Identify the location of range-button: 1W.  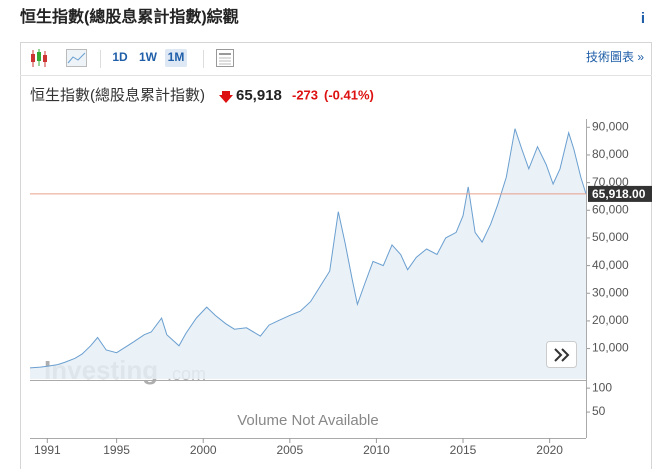
(148, 57).